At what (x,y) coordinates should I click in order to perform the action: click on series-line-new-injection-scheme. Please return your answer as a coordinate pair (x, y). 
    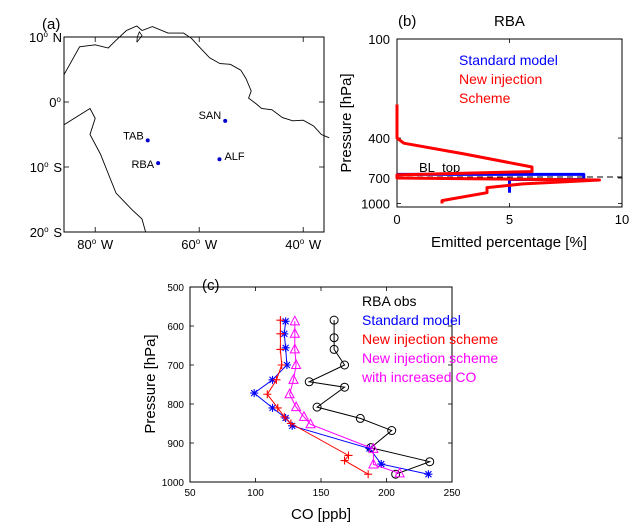
    Looking at the image, I should click on (498, 154).